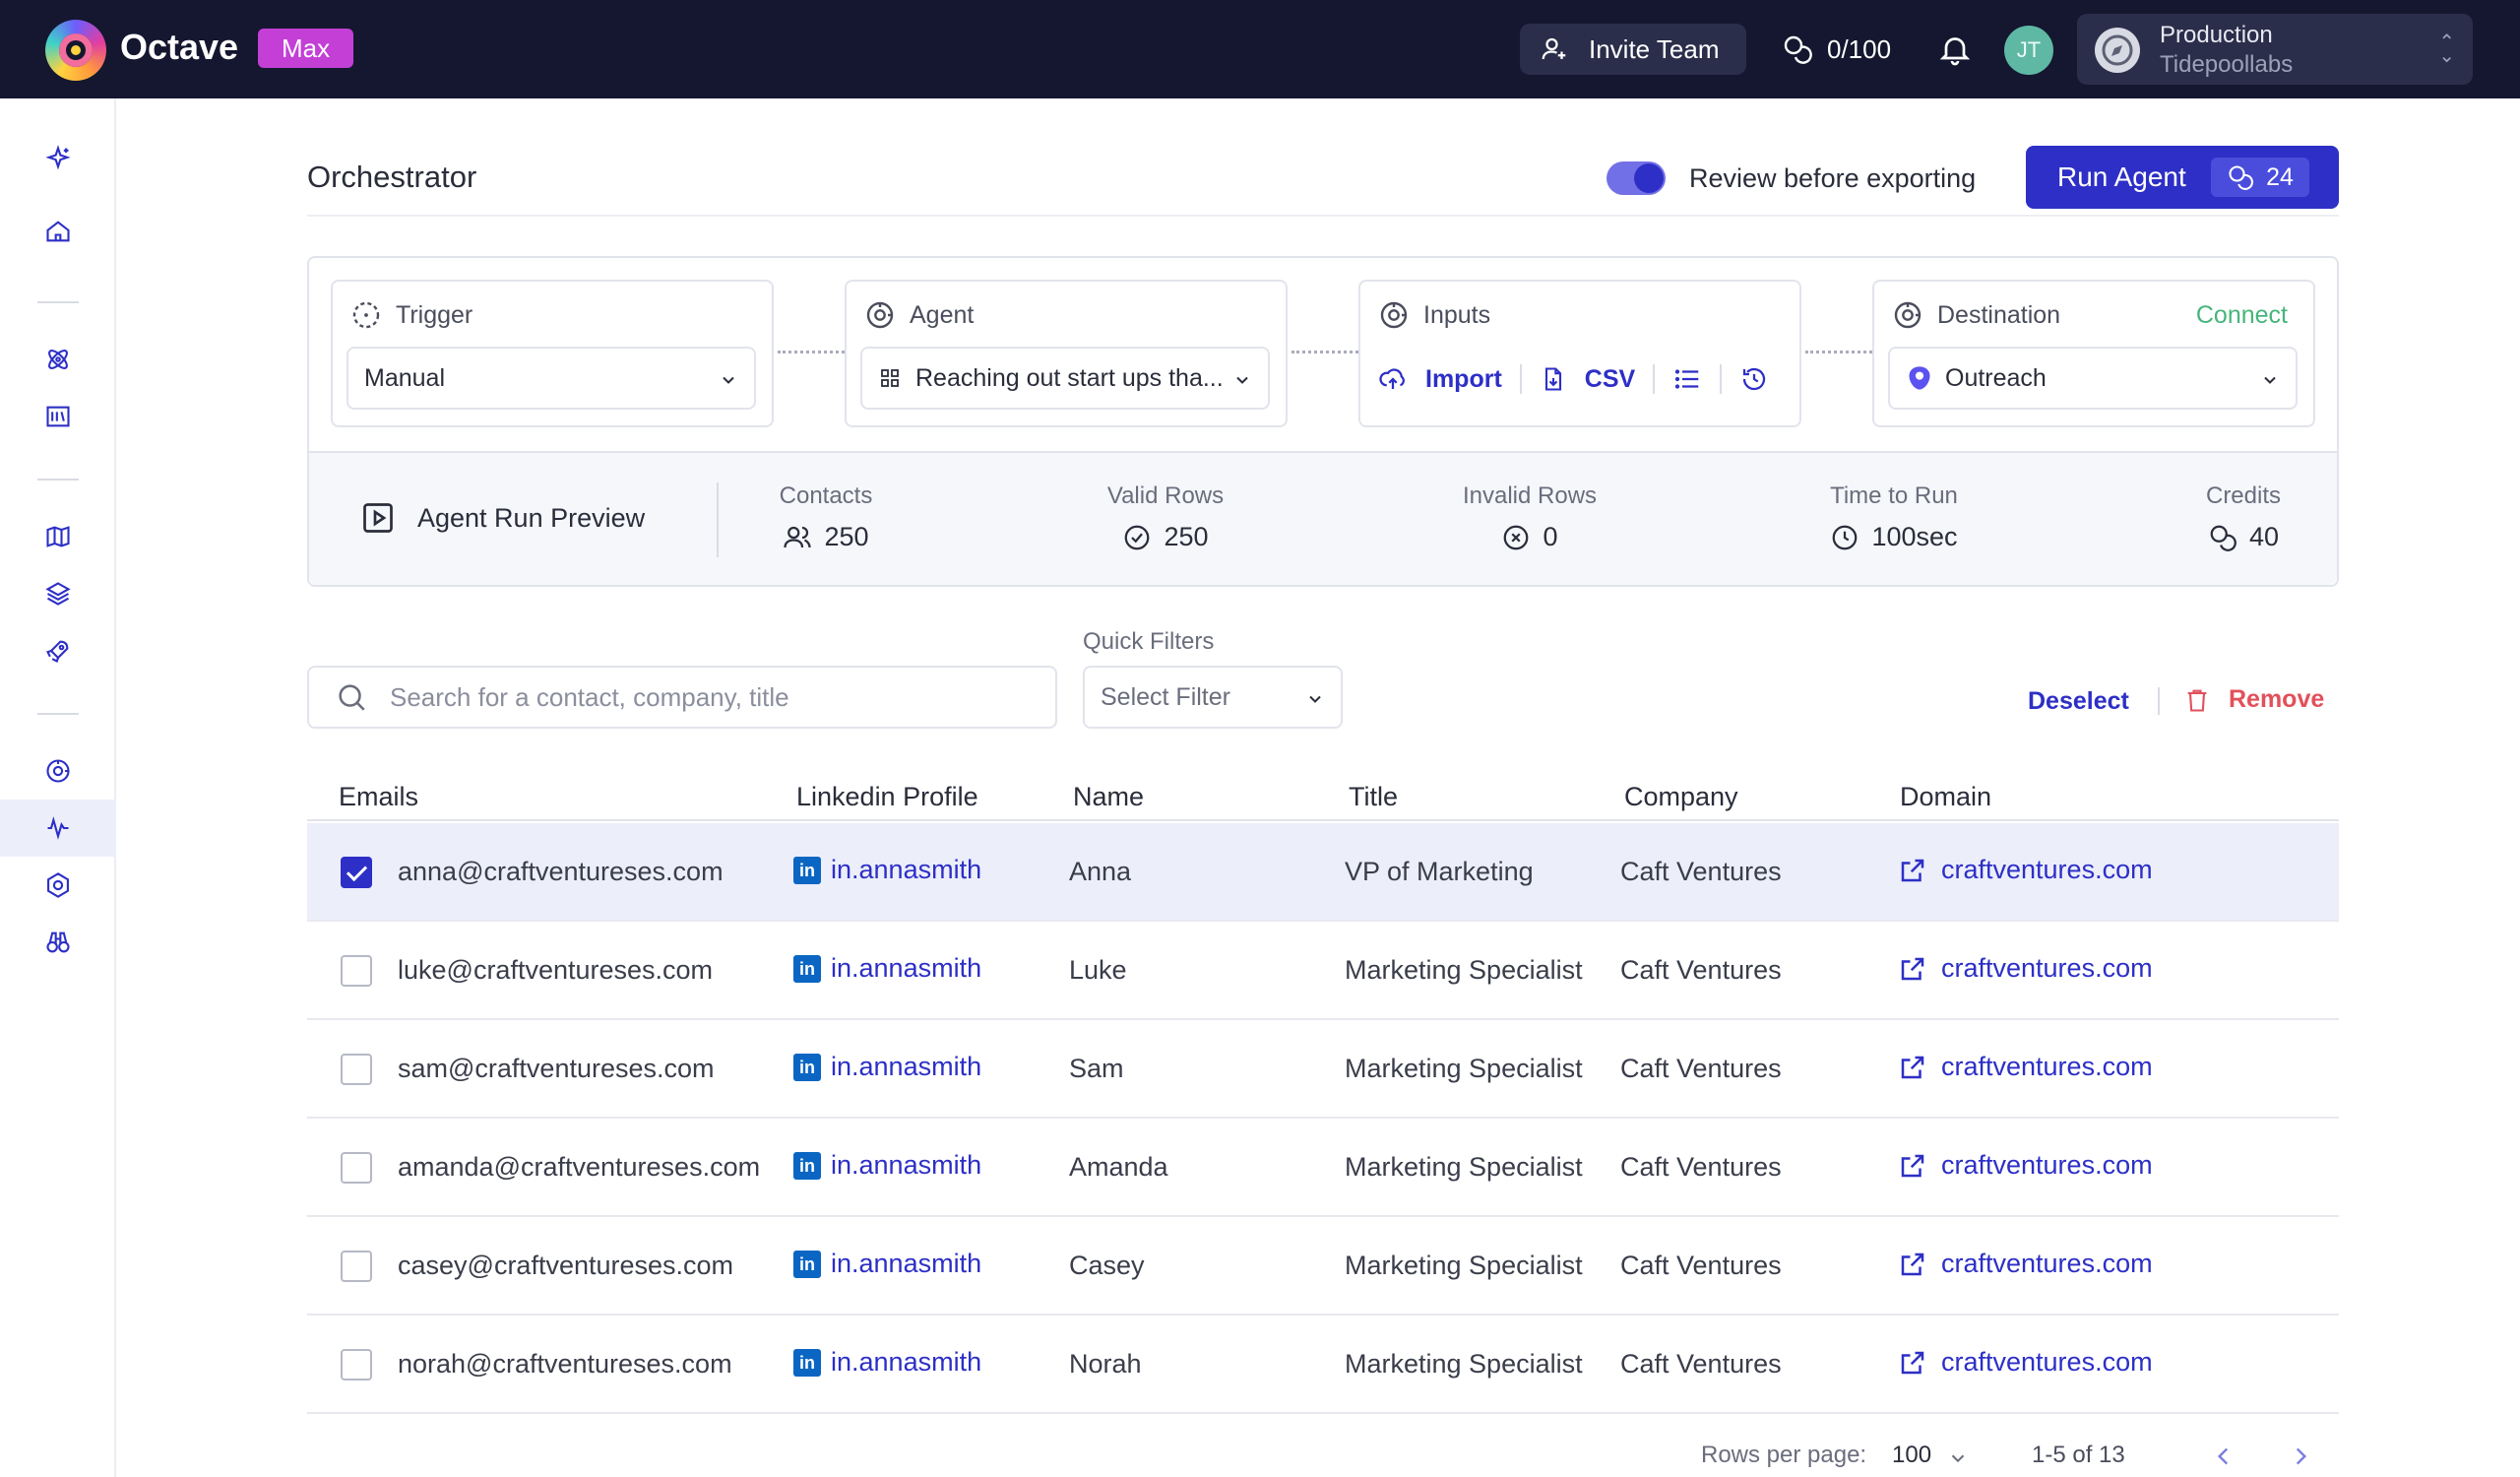 The image size is (2520, 1477). I want to click on chevron-left-icon, so click(2223, 1457).